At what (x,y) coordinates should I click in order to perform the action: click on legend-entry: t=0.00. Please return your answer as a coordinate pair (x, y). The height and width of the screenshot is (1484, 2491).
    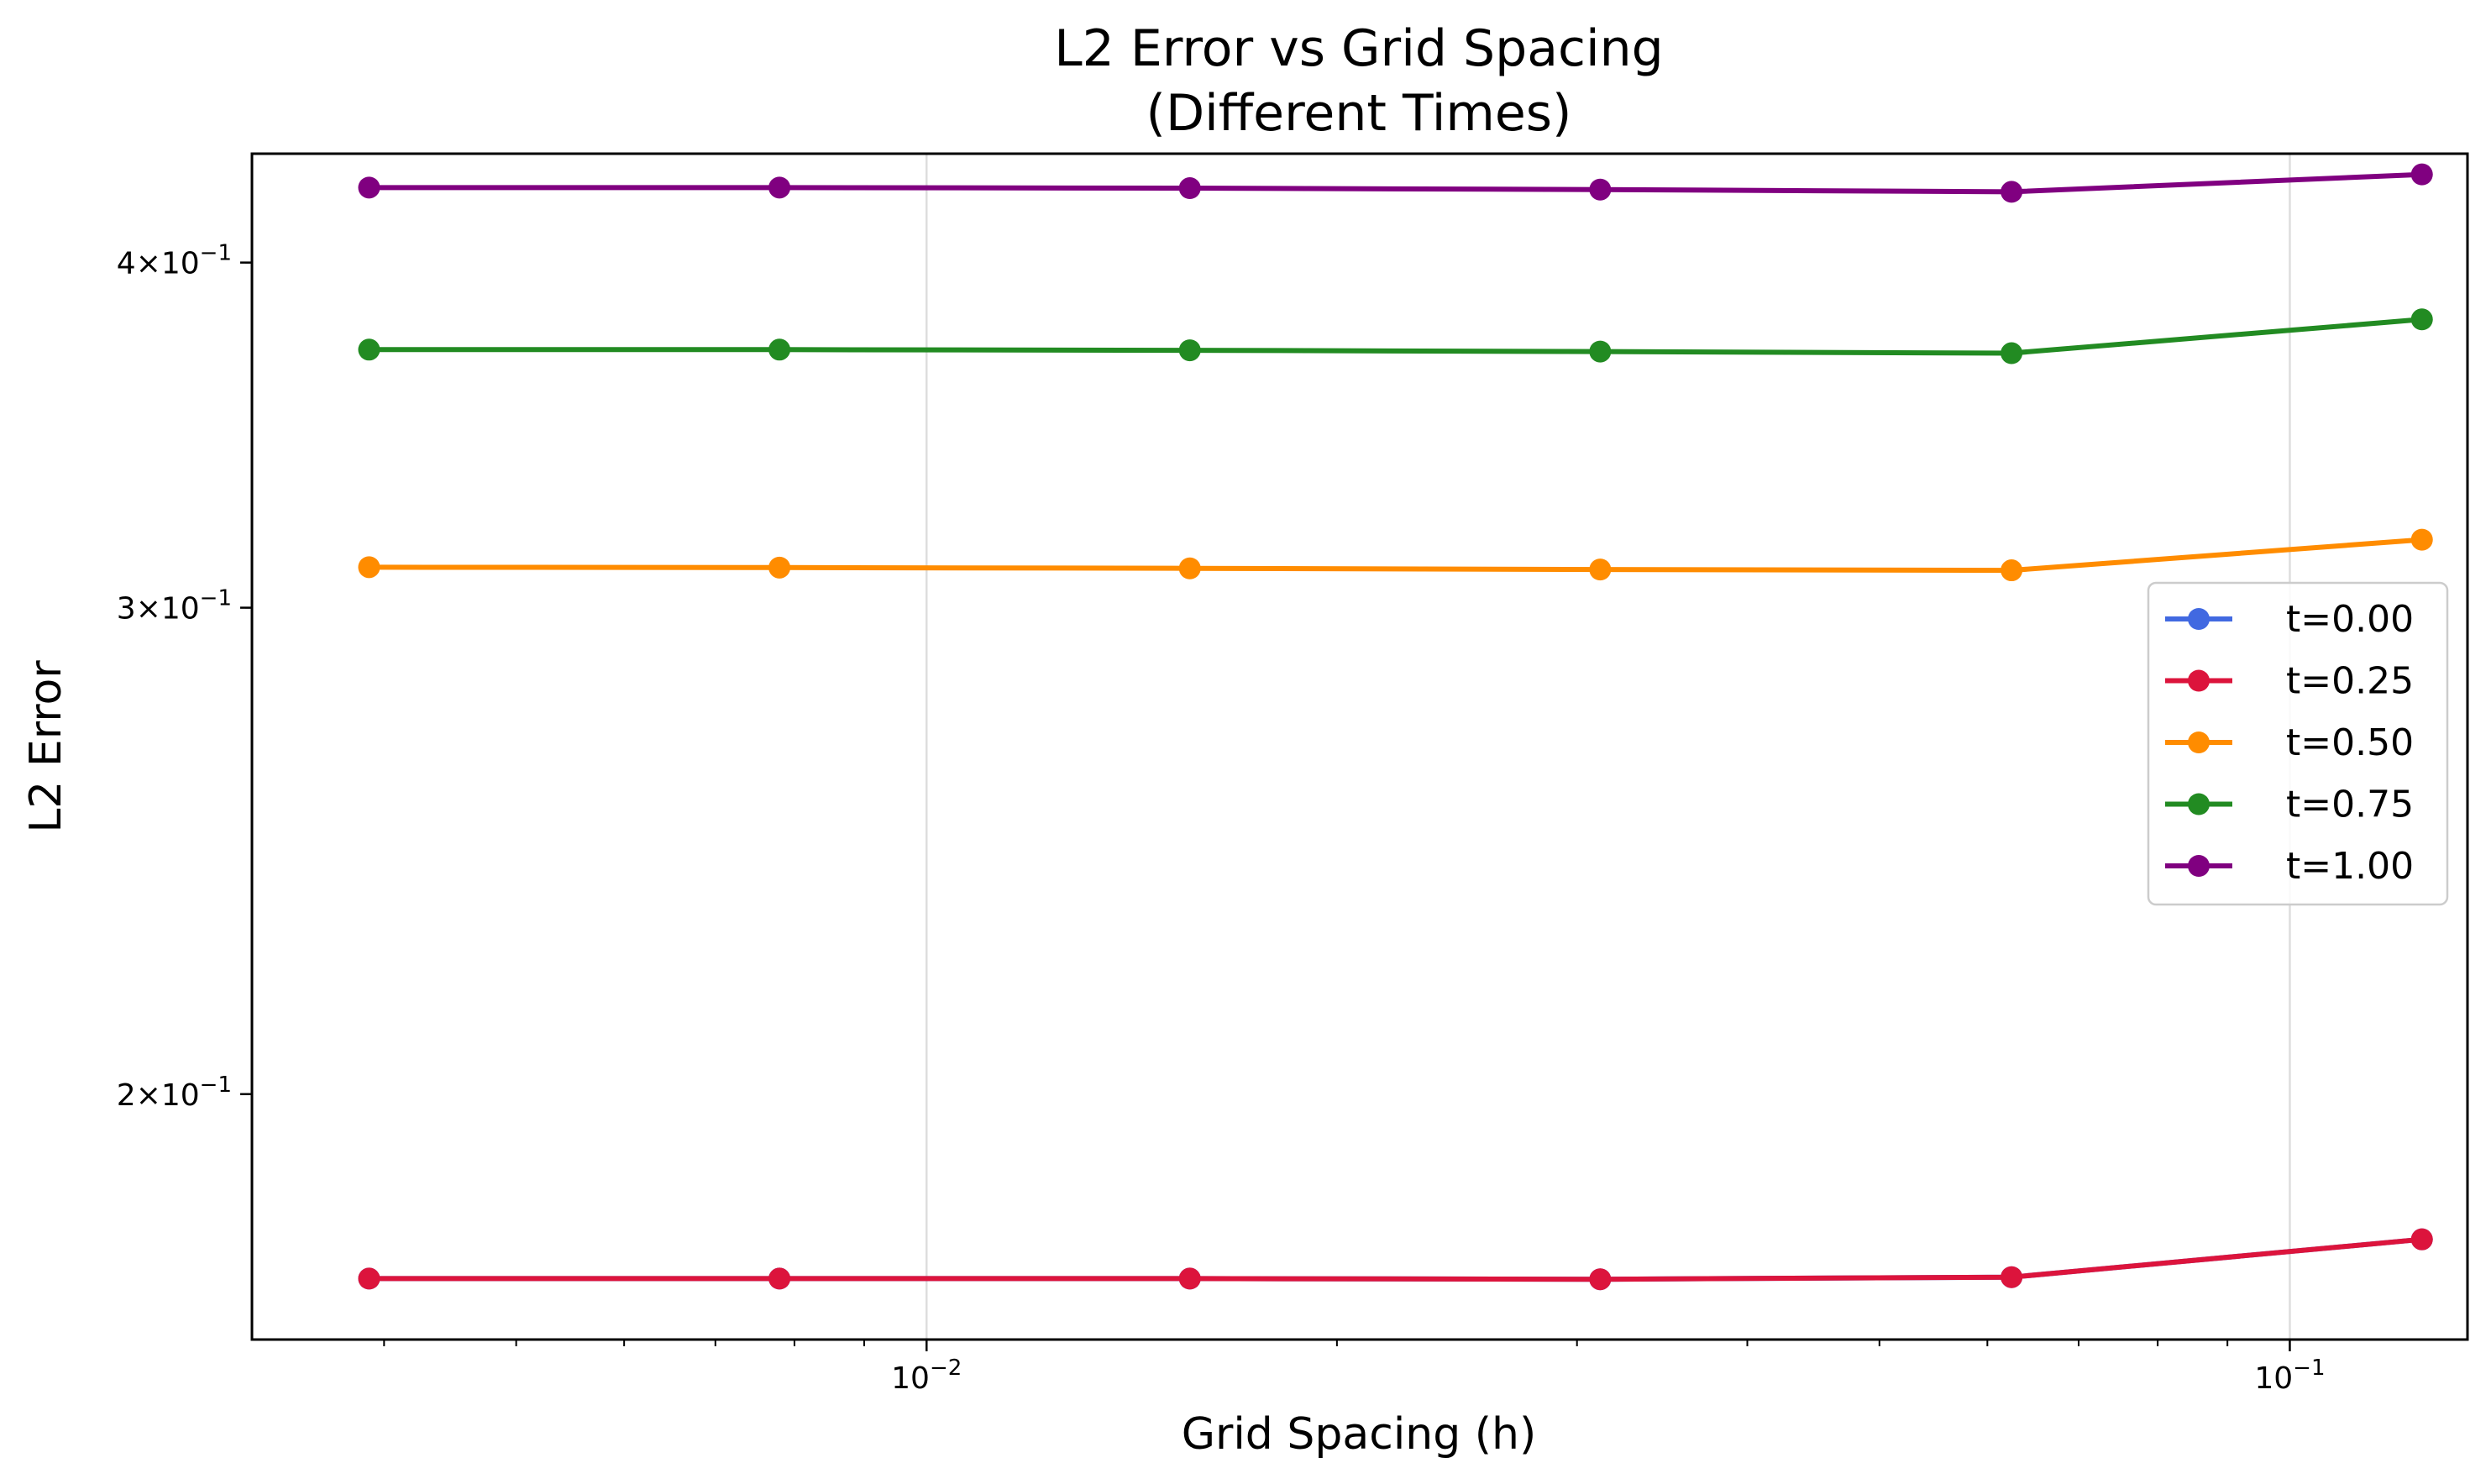
    Looking at the image, I should click on (2289, 620).